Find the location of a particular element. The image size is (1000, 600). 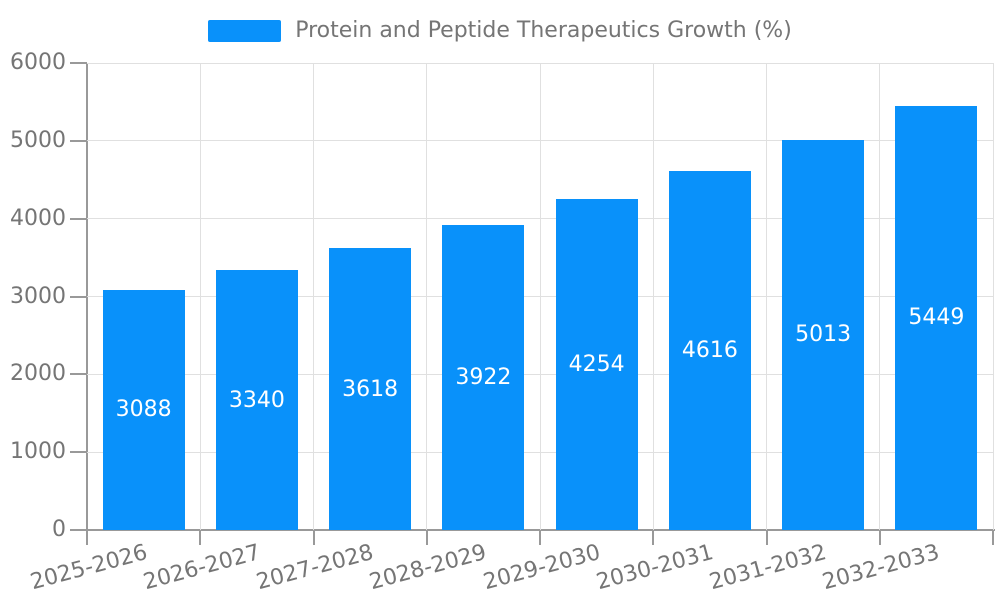

y-axis-tick-label: 4000 is located at coordinates (38, 218).